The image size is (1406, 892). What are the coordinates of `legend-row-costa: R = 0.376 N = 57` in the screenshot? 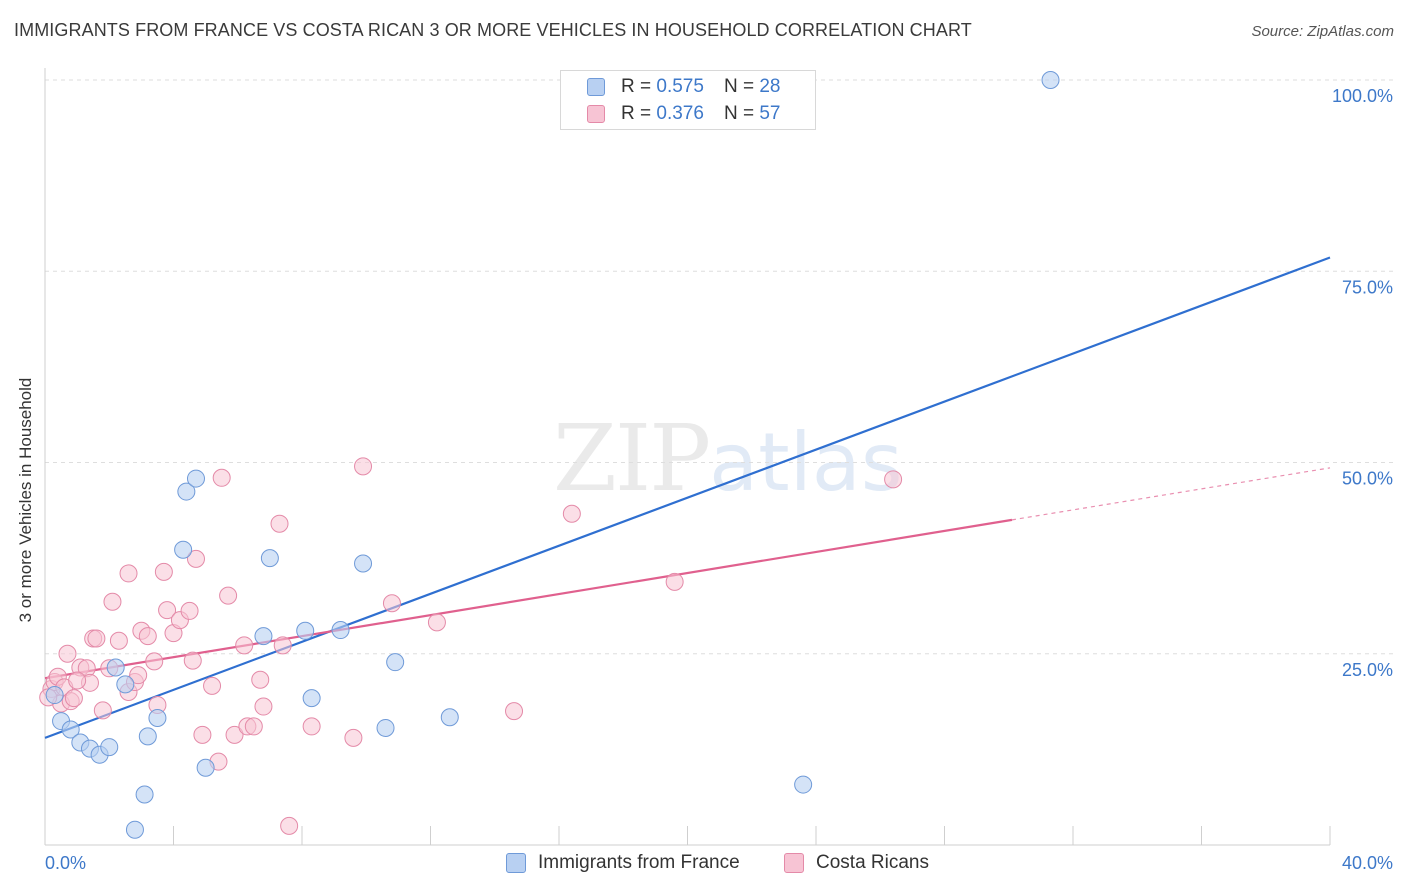 It's located at (683, 114).